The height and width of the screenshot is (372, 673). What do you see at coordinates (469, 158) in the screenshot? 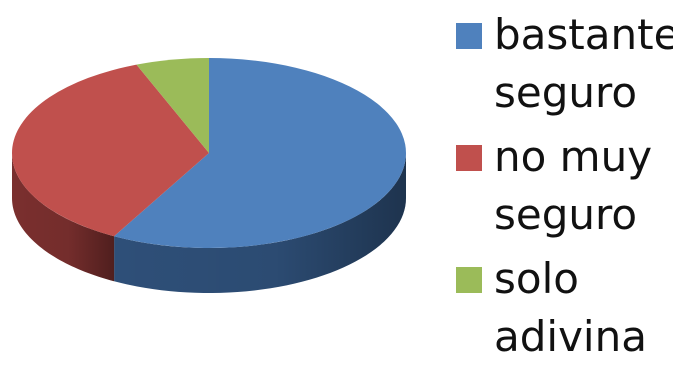
I see `legend-swatch-no-muy-seguro` at bounding box center [469, 158].